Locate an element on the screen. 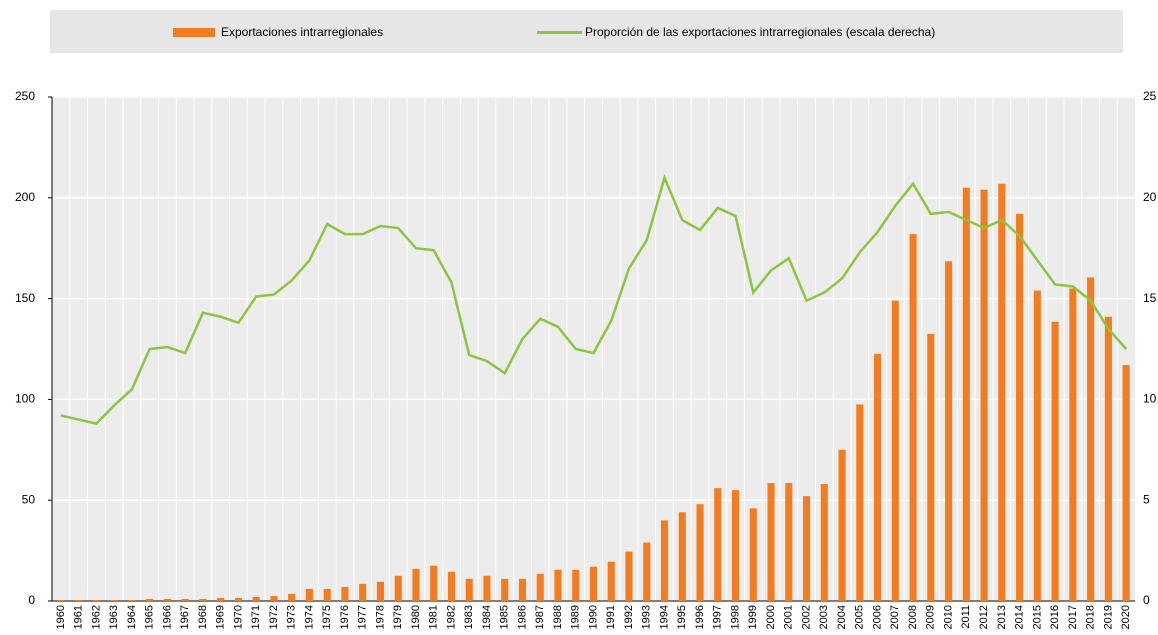  x-tick-label: 1999 is located at coordinates (753, 617).